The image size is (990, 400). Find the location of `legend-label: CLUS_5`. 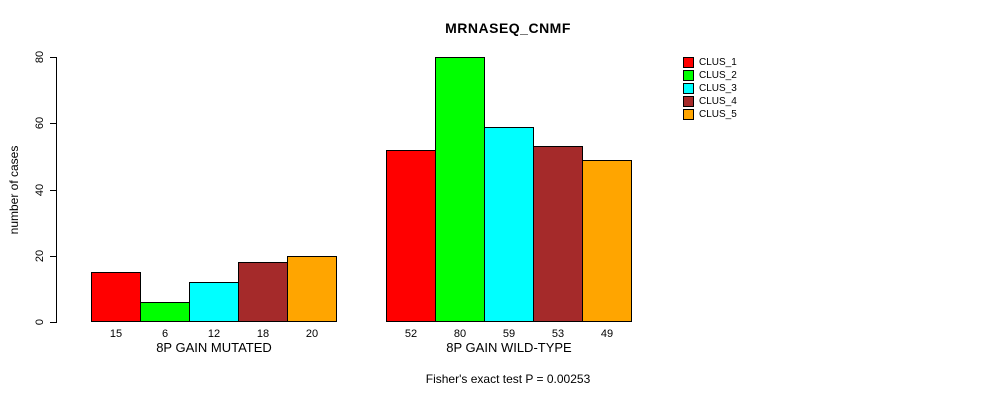

legend-label: CLUS_5 is located at coordinates (718, 114).